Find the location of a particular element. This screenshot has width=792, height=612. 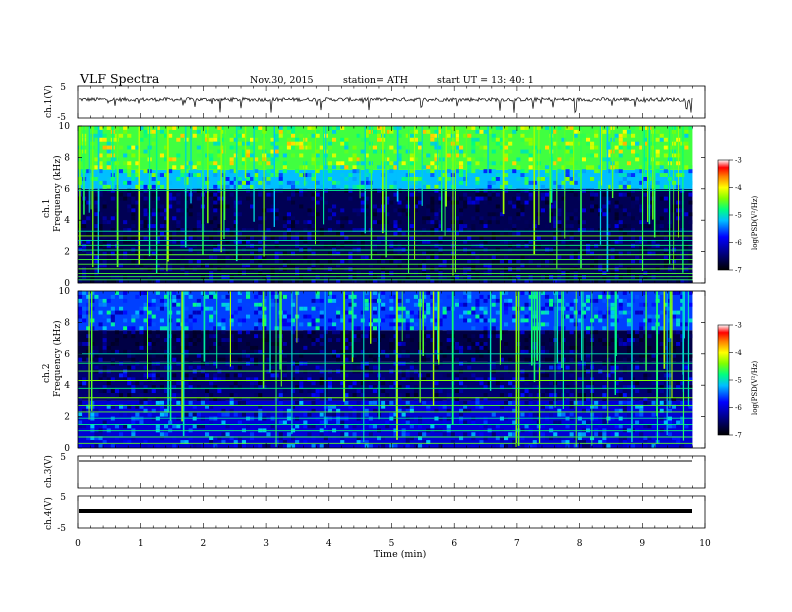

colorbar-tick-label: -4 is located at coordinates (738, 353).